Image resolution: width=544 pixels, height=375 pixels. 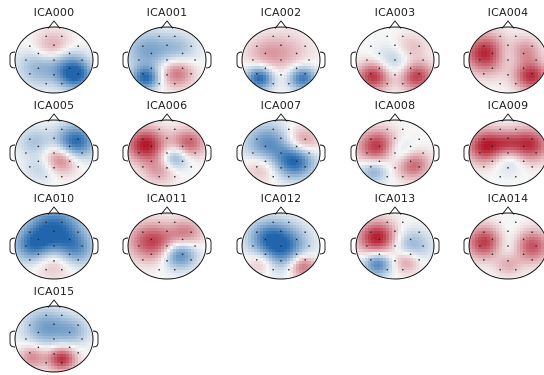 What do you see at coordinates (498, 50) in the screenshot?
I see `topomap-ica004: ICA004` at bounding box center [498, 50].